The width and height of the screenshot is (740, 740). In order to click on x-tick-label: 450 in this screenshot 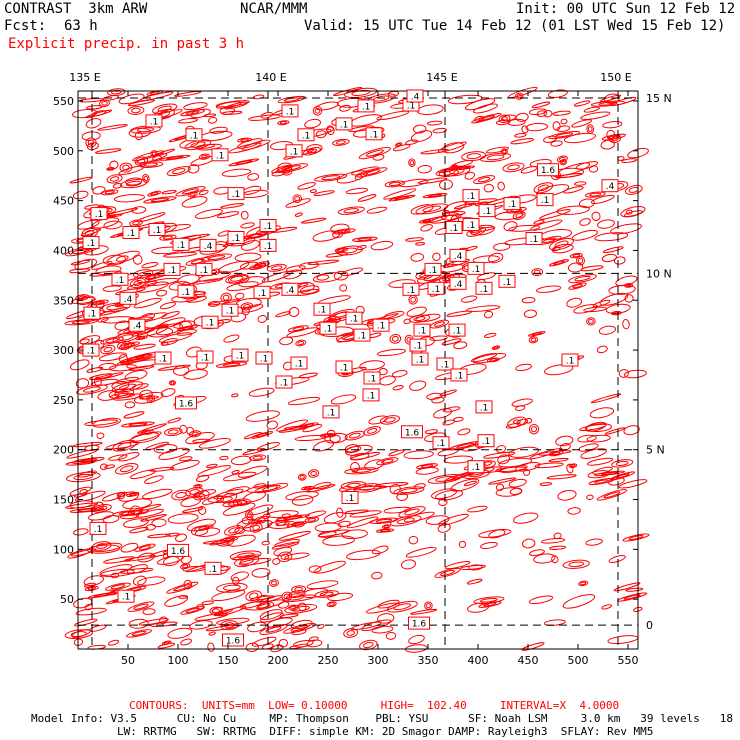, I will do `click(528, 660)`.